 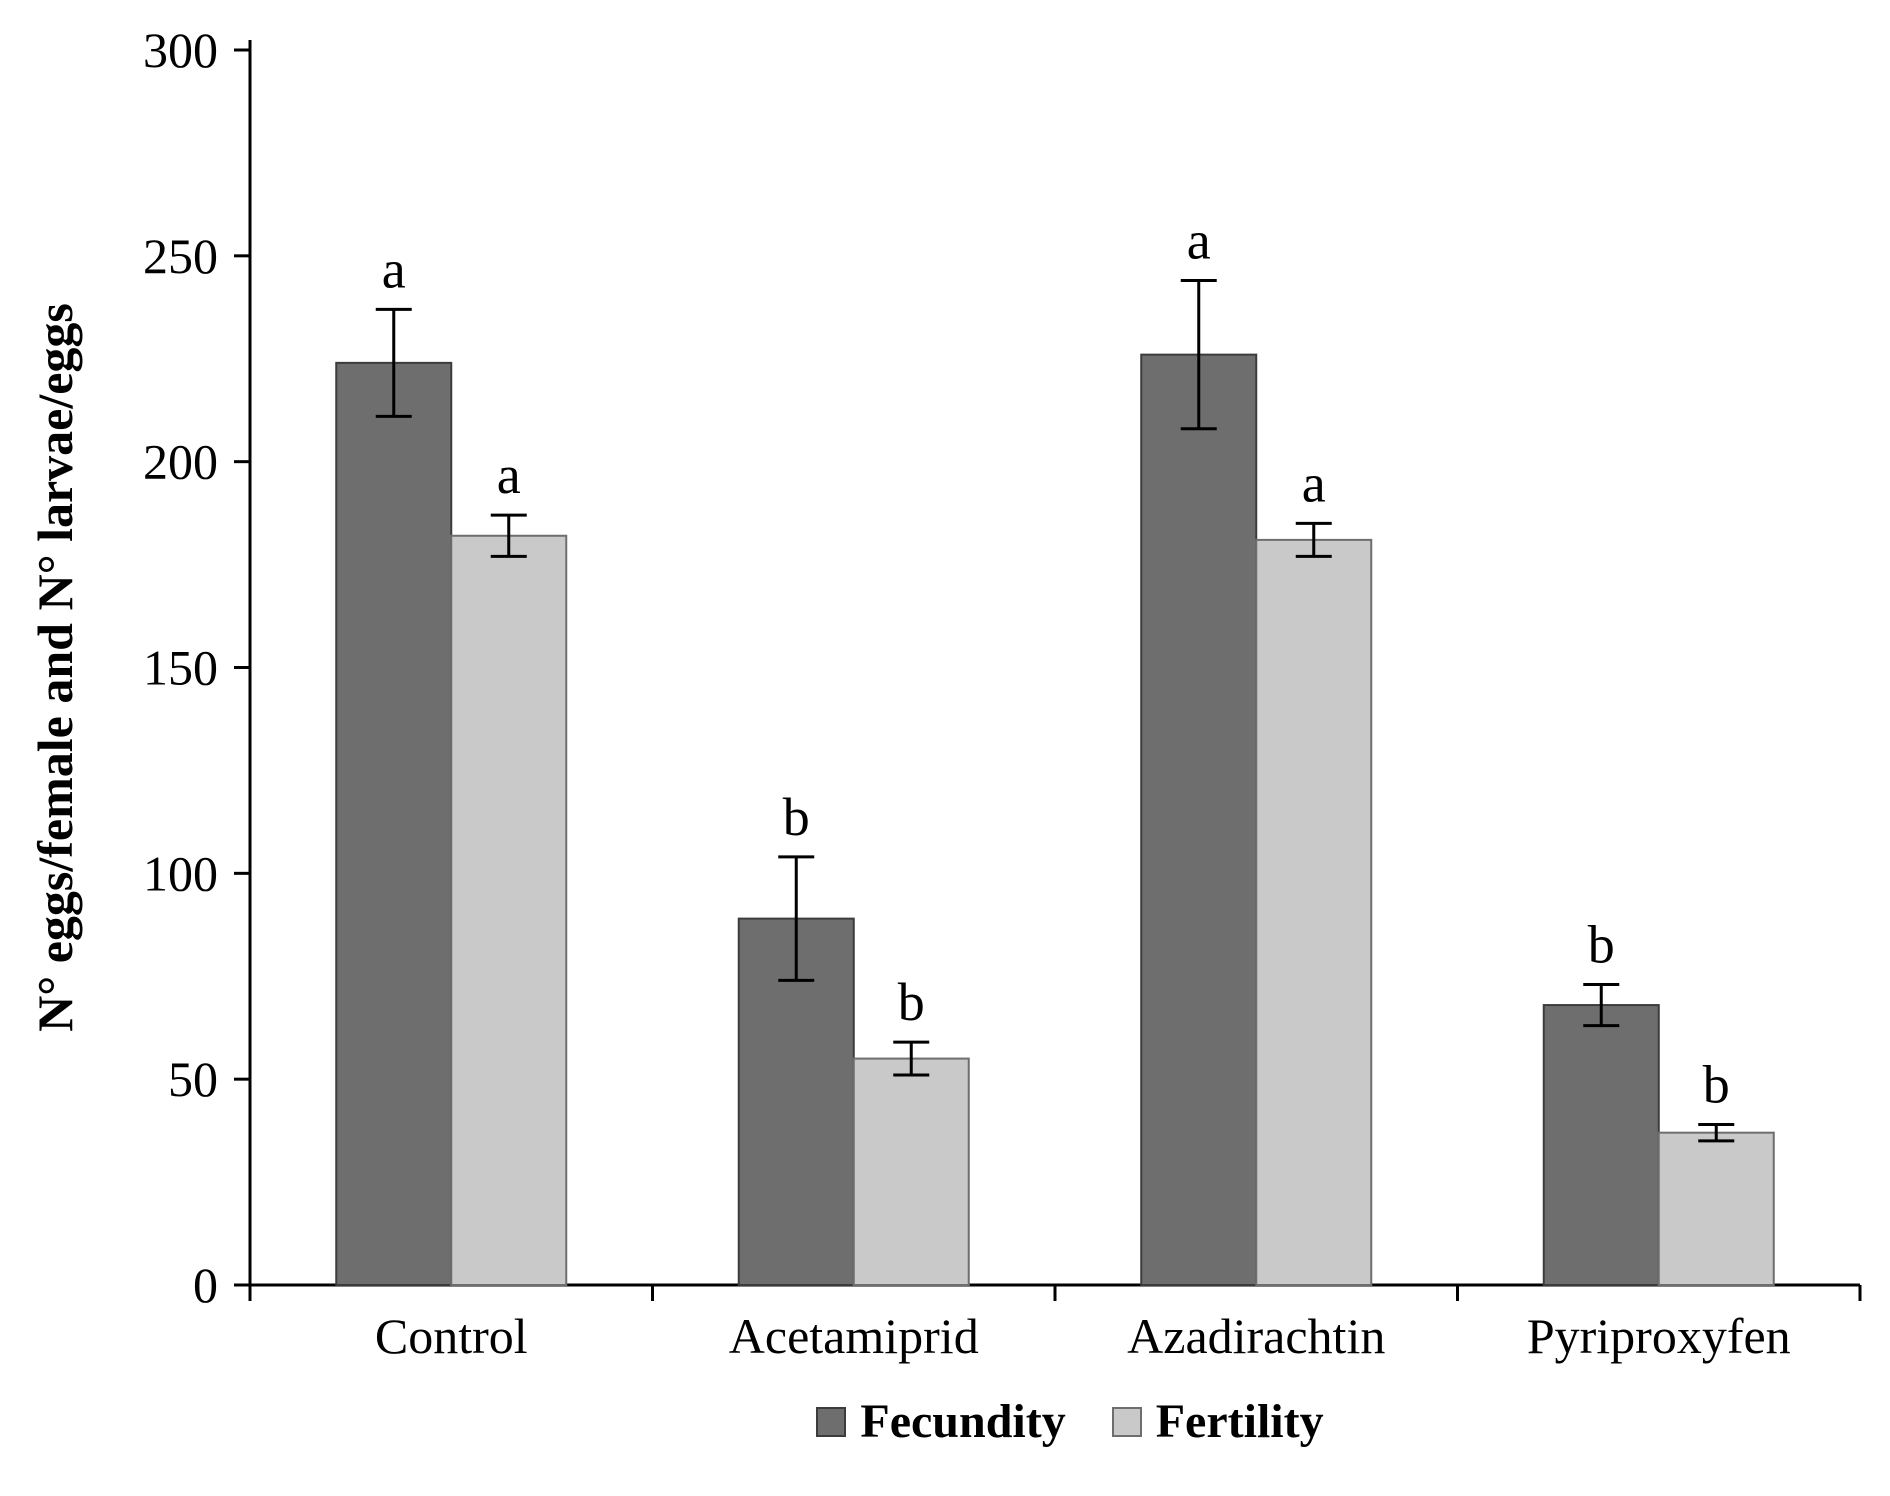 I want to click on y-axis-label: N° eggs/female and N° larvae/eggs, so click(x=55, y=667).